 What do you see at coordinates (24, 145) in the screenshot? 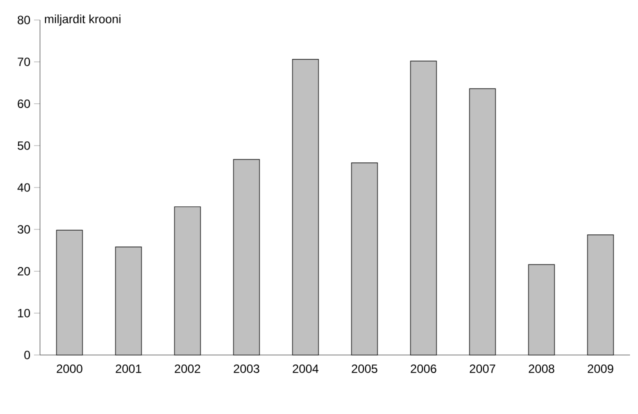
I see `y-tick-label: 50` at bounding box center [24, 145].